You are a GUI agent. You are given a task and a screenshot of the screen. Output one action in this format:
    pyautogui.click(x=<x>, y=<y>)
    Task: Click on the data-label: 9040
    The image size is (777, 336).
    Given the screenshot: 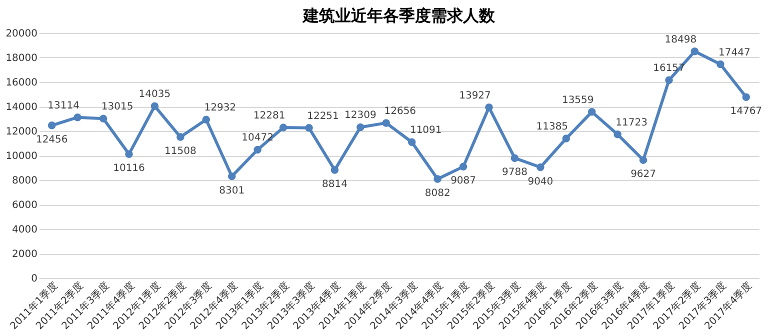 What is the action you would take?
    pyautogui.click(x=541, y=182)
    